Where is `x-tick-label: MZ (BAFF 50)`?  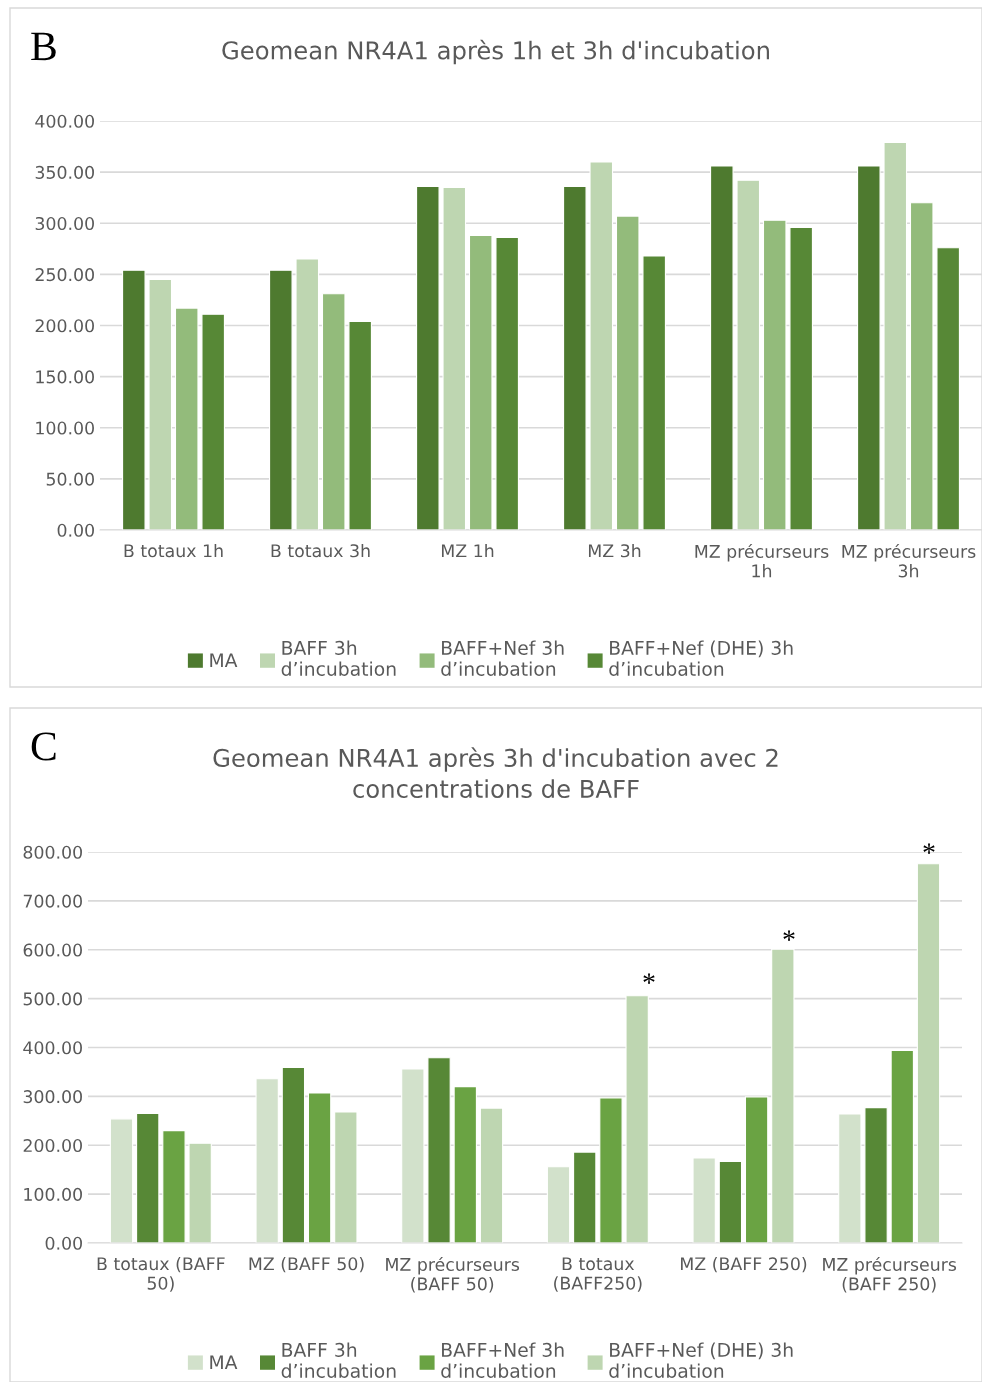
x-tick-label: MZ (BAFF 50) is located at coordinates (306, 1264).